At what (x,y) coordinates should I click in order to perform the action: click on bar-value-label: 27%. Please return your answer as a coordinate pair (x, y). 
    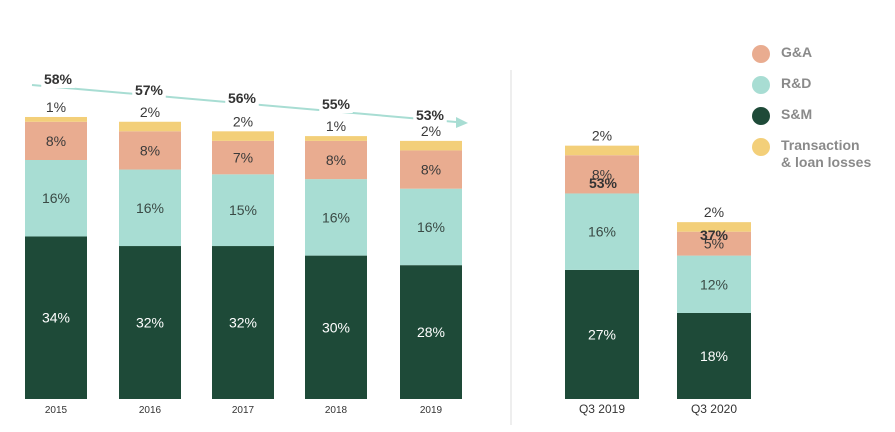
    Looking at the image, I should click on (602, 334).